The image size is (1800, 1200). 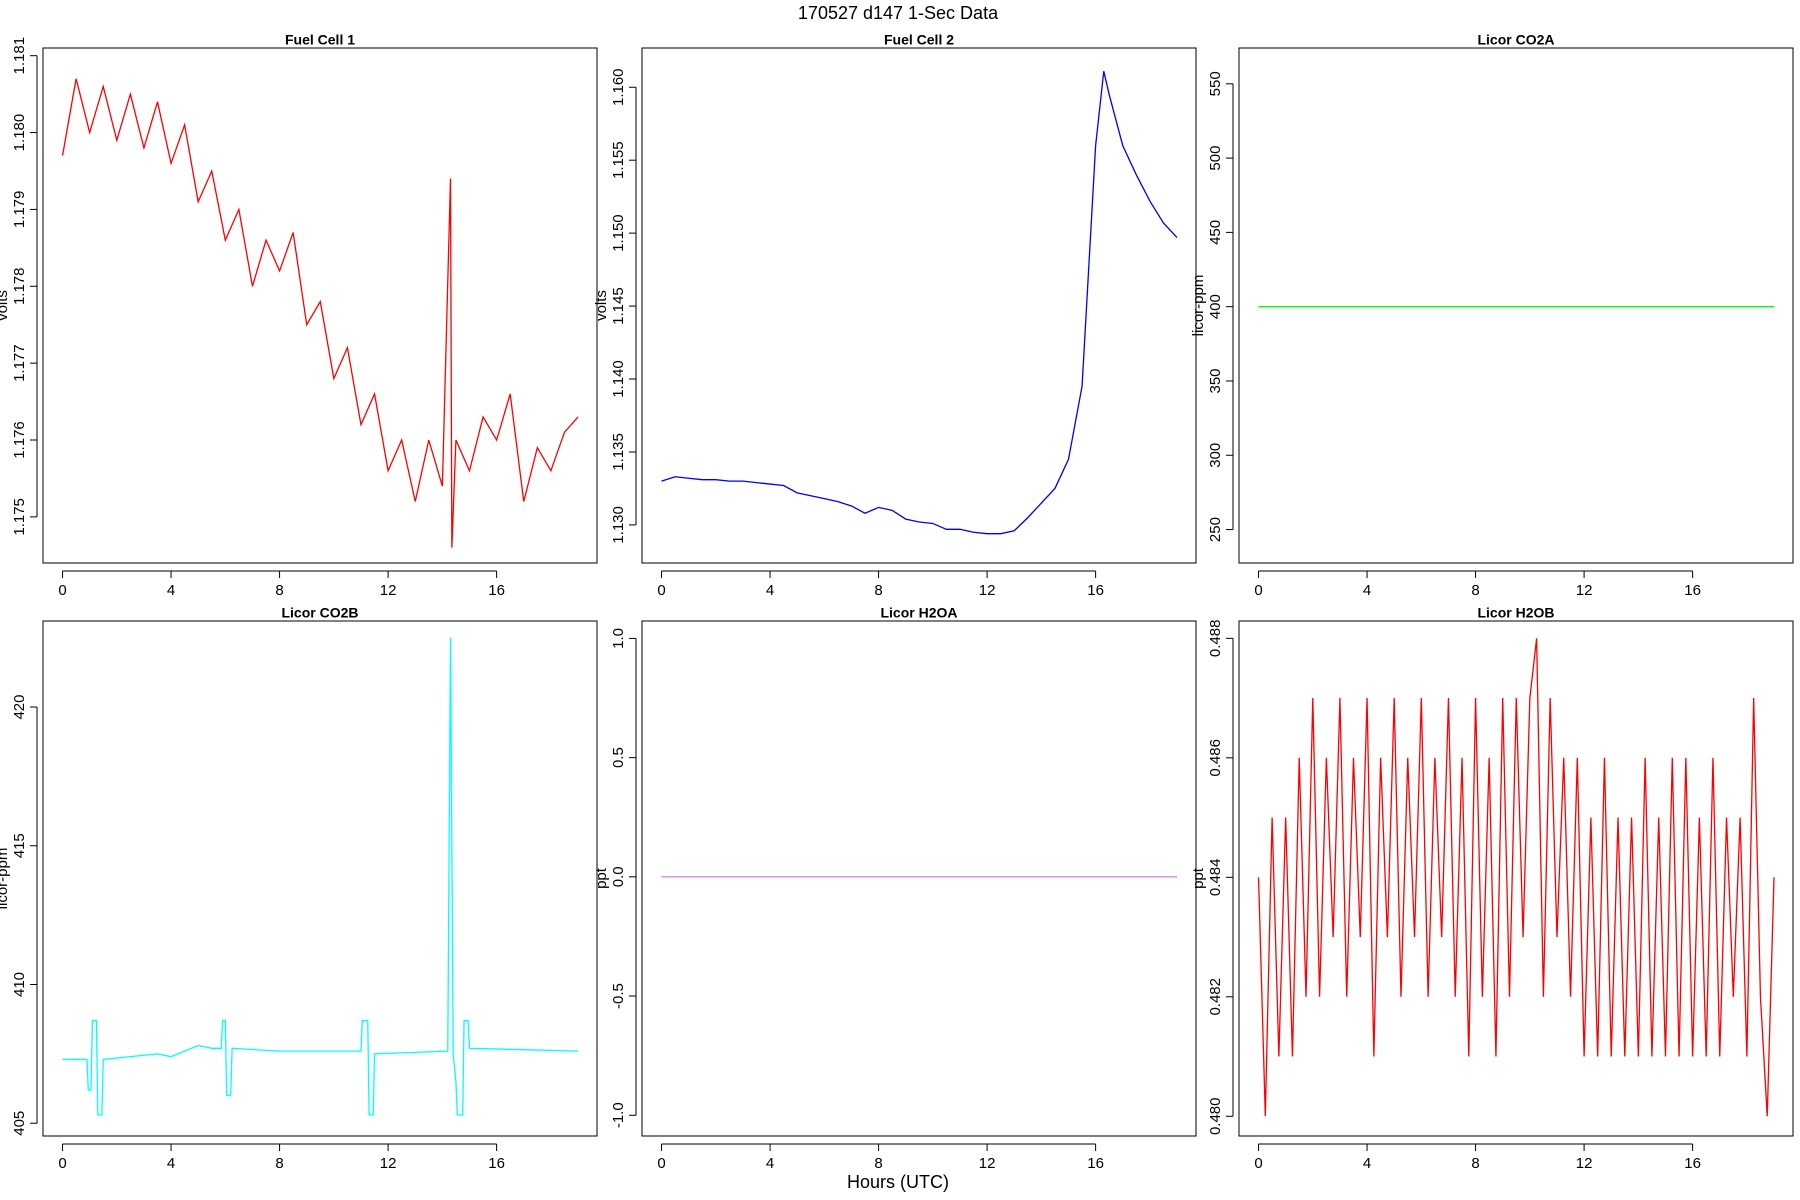 What do you see at coordinates (898, 13) in the screenshot?
I see `figure-title: 170527 d147 1-Sec Data` at bounding box center [898, 13].